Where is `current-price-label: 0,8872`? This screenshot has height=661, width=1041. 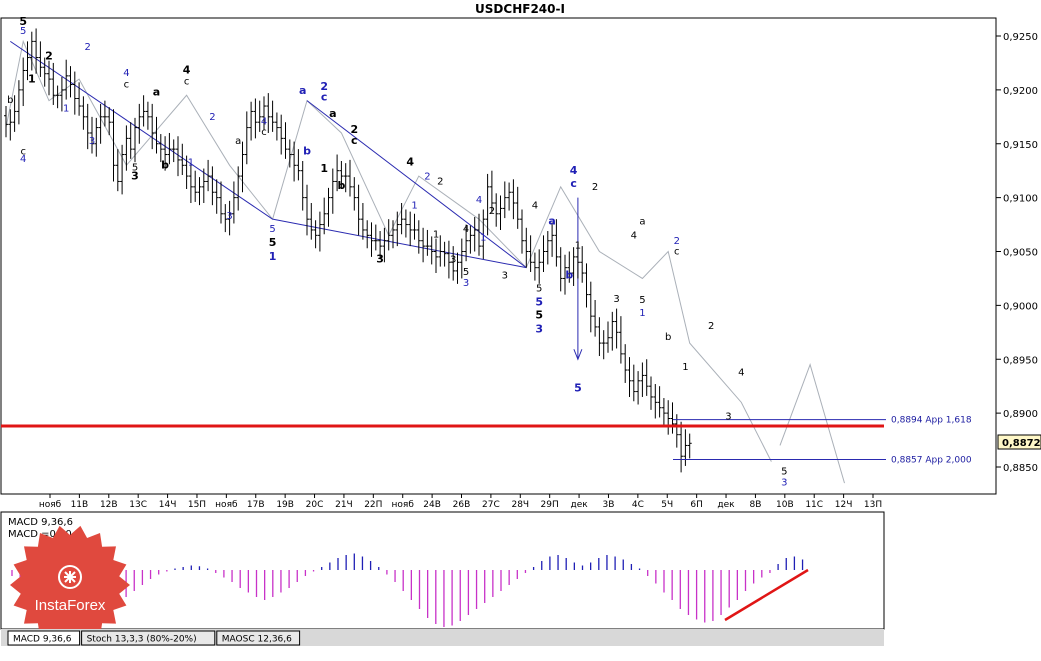
current-price-label: 0,8872 is located at coordinates (1021, 443).